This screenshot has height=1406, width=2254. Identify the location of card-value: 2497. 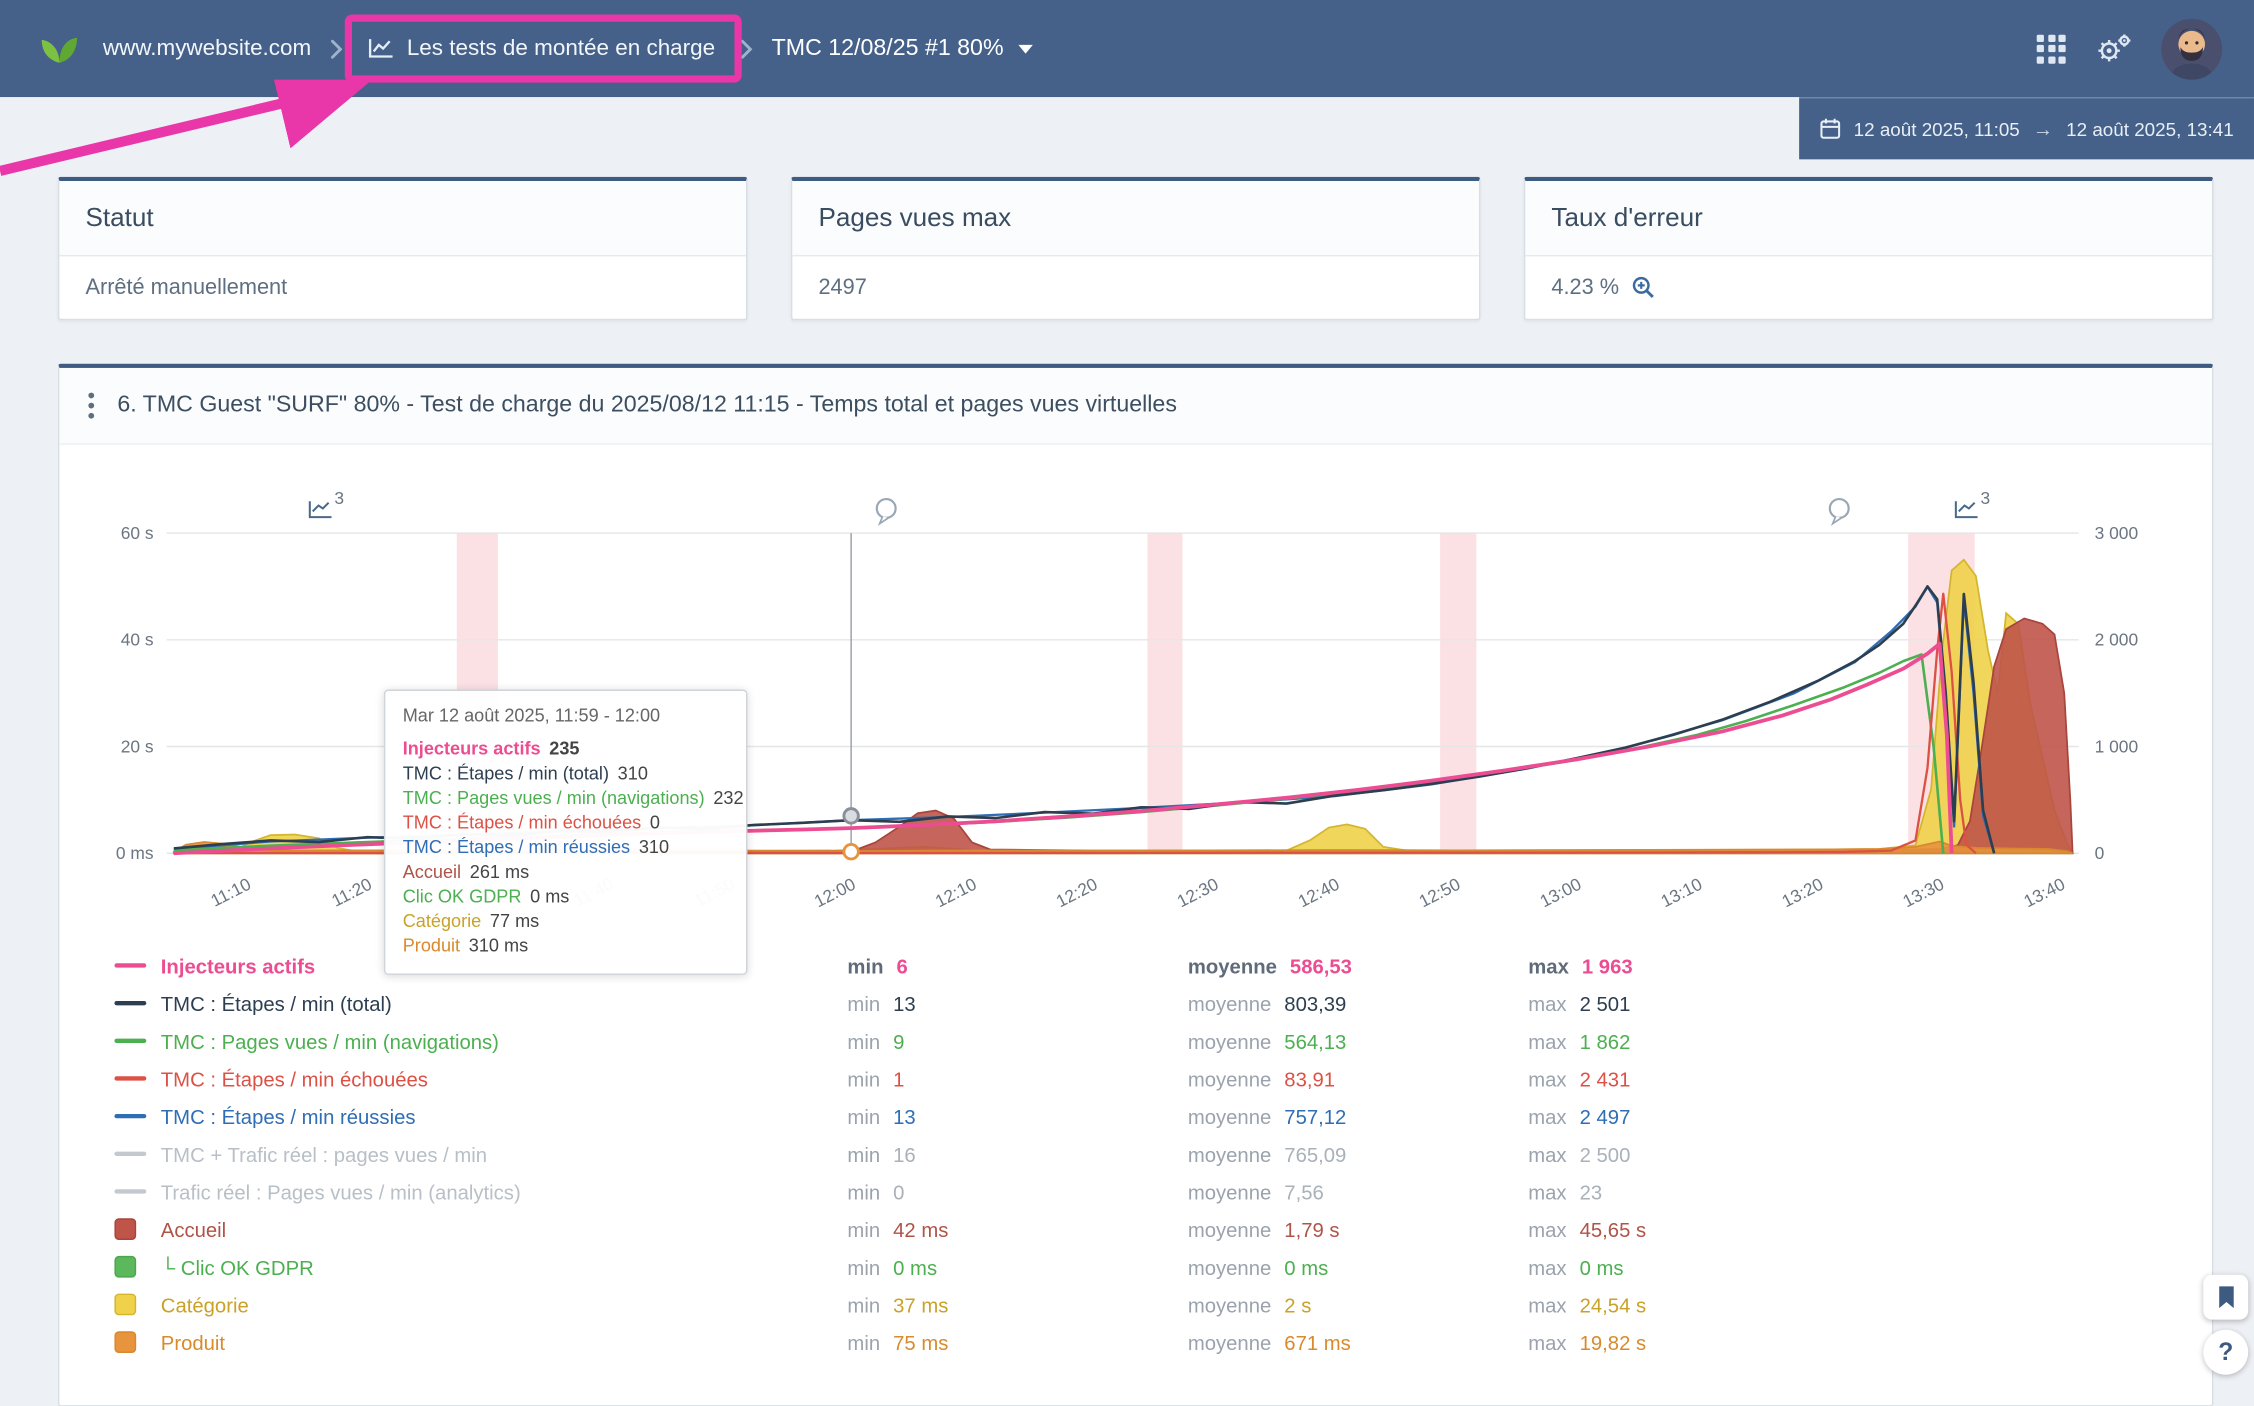
(842, 287).